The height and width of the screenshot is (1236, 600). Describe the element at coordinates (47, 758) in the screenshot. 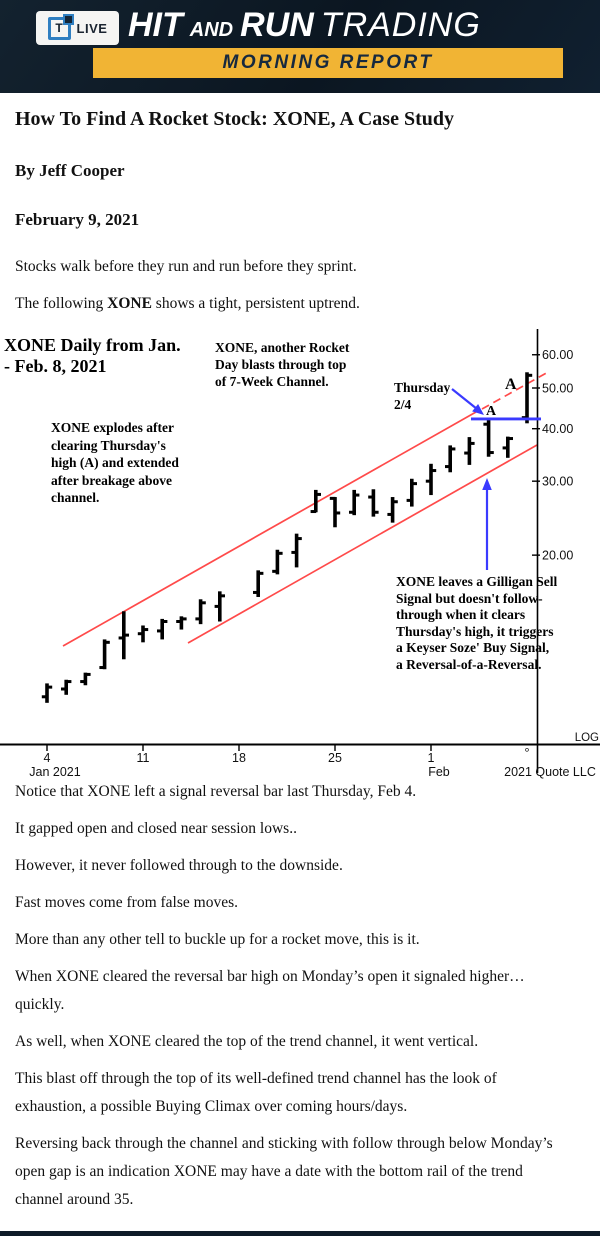

I see `time-tick-label: 4` at that location.